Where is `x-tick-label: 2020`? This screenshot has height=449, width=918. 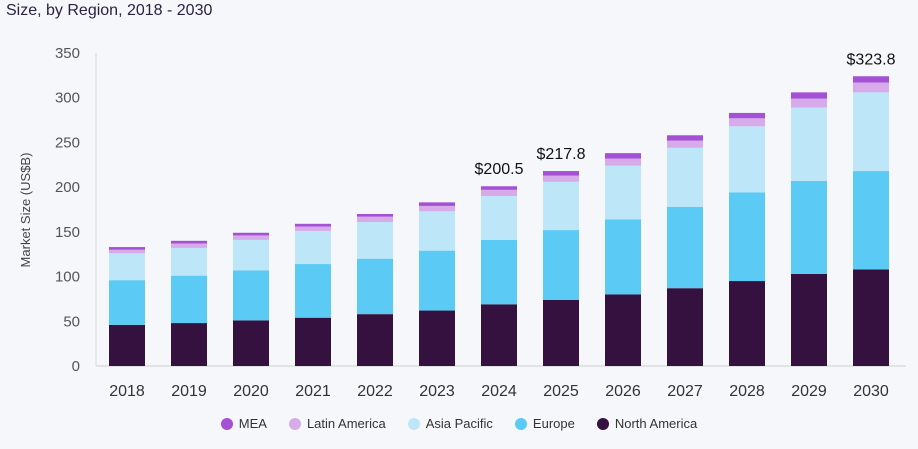 x-tick-label: 2020 is located at coordinates (251, 391).